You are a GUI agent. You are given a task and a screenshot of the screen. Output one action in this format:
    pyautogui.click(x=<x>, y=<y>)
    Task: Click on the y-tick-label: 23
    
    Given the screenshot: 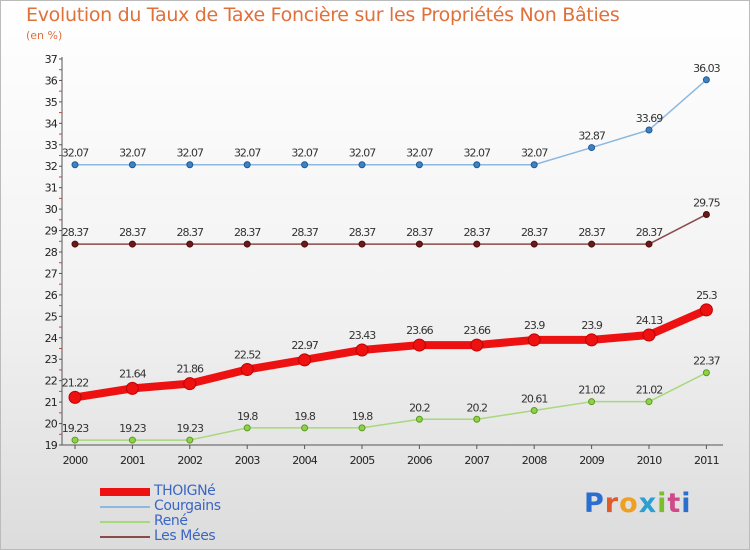 What is the action you would take?
    pyautogui.click(x=51, y=359)
    